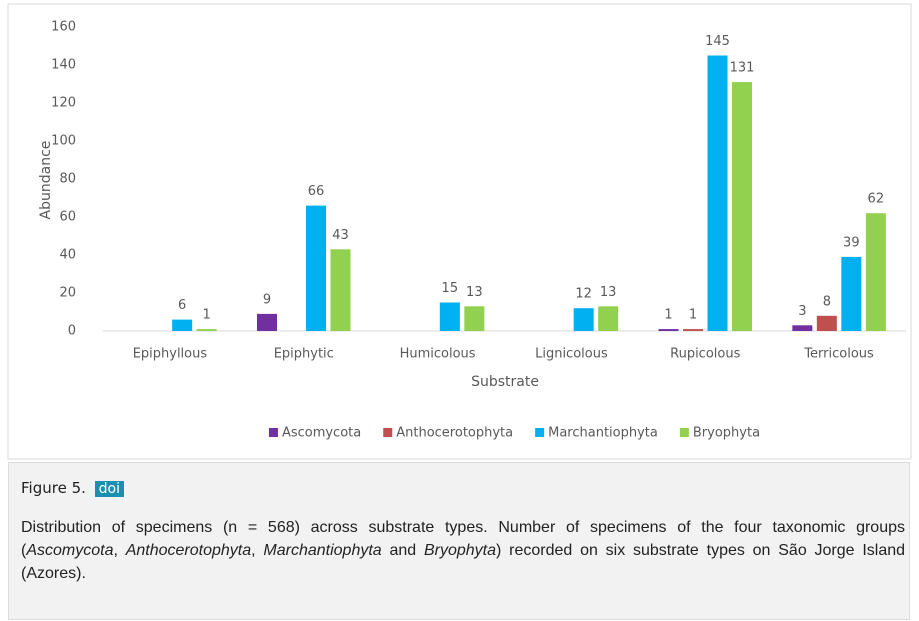 The image size is (919, 621). What do you see at coordinates (571, 354) in the screenshot?
I see `x-tick-label: Lignicolous` at bounding box center [571, 354].